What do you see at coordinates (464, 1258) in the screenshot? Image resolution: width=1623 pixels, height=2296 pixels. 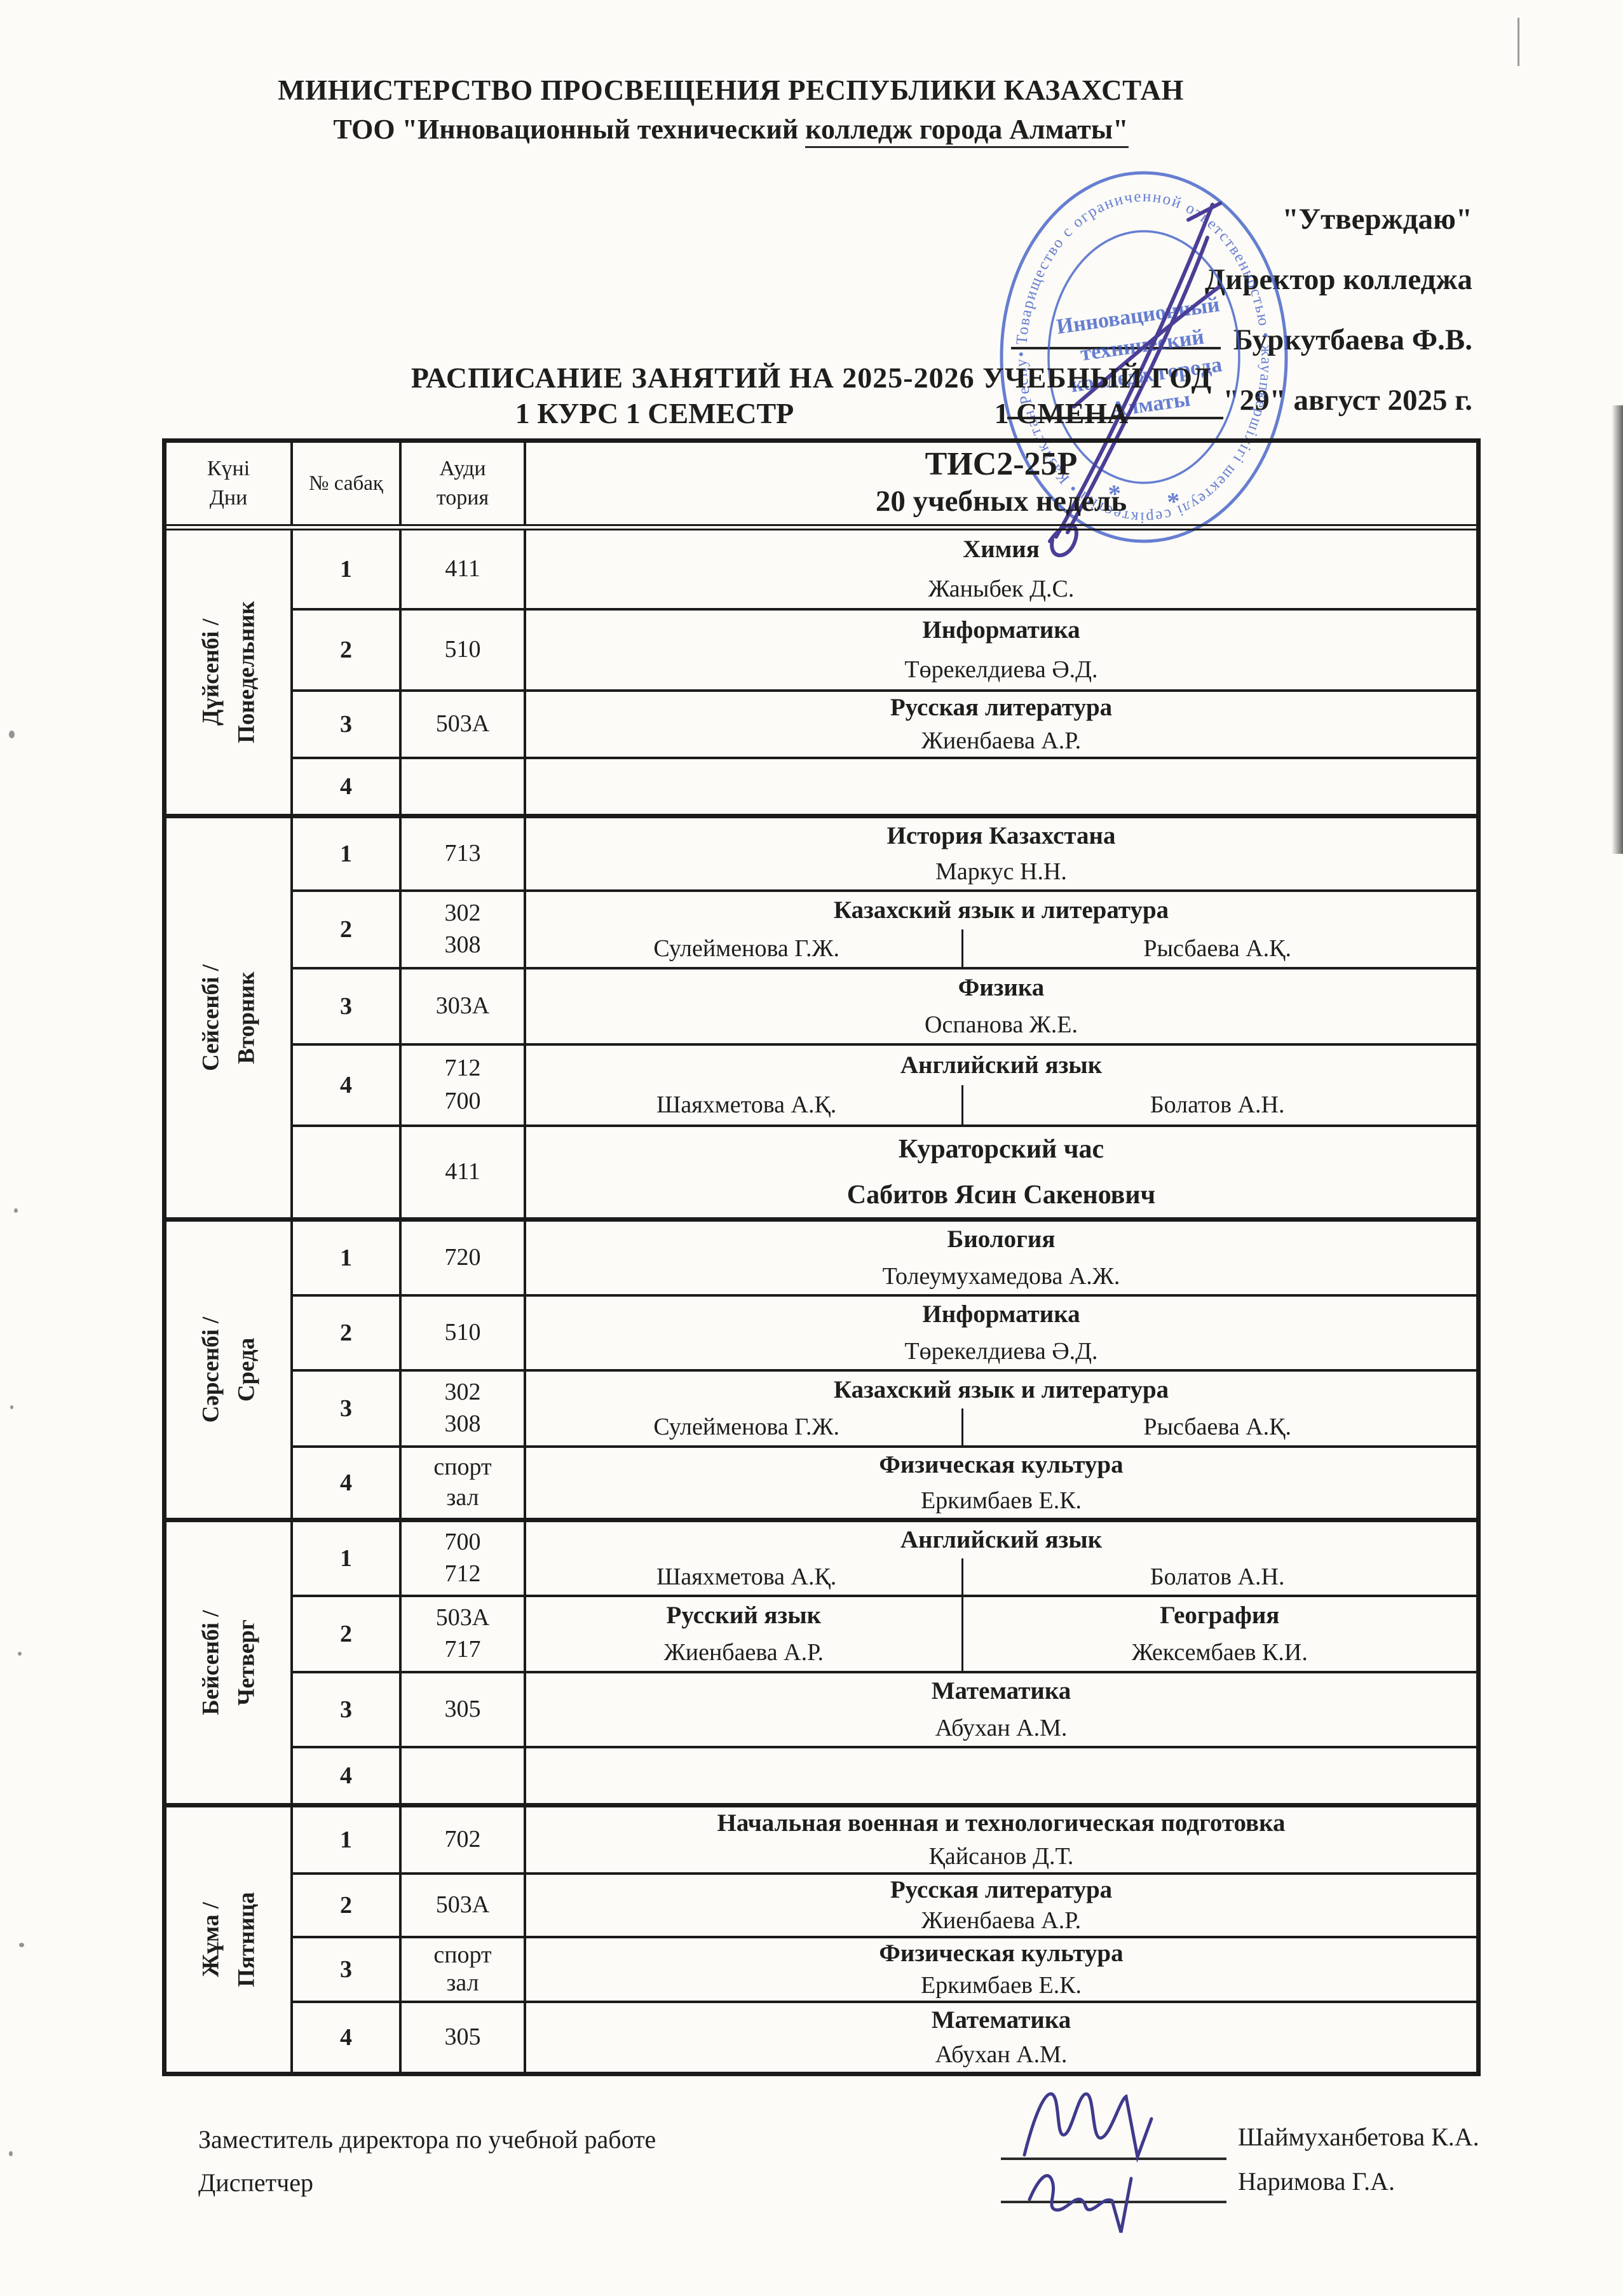 I see `room-cell: 720` at bounding box center [464, 1258].